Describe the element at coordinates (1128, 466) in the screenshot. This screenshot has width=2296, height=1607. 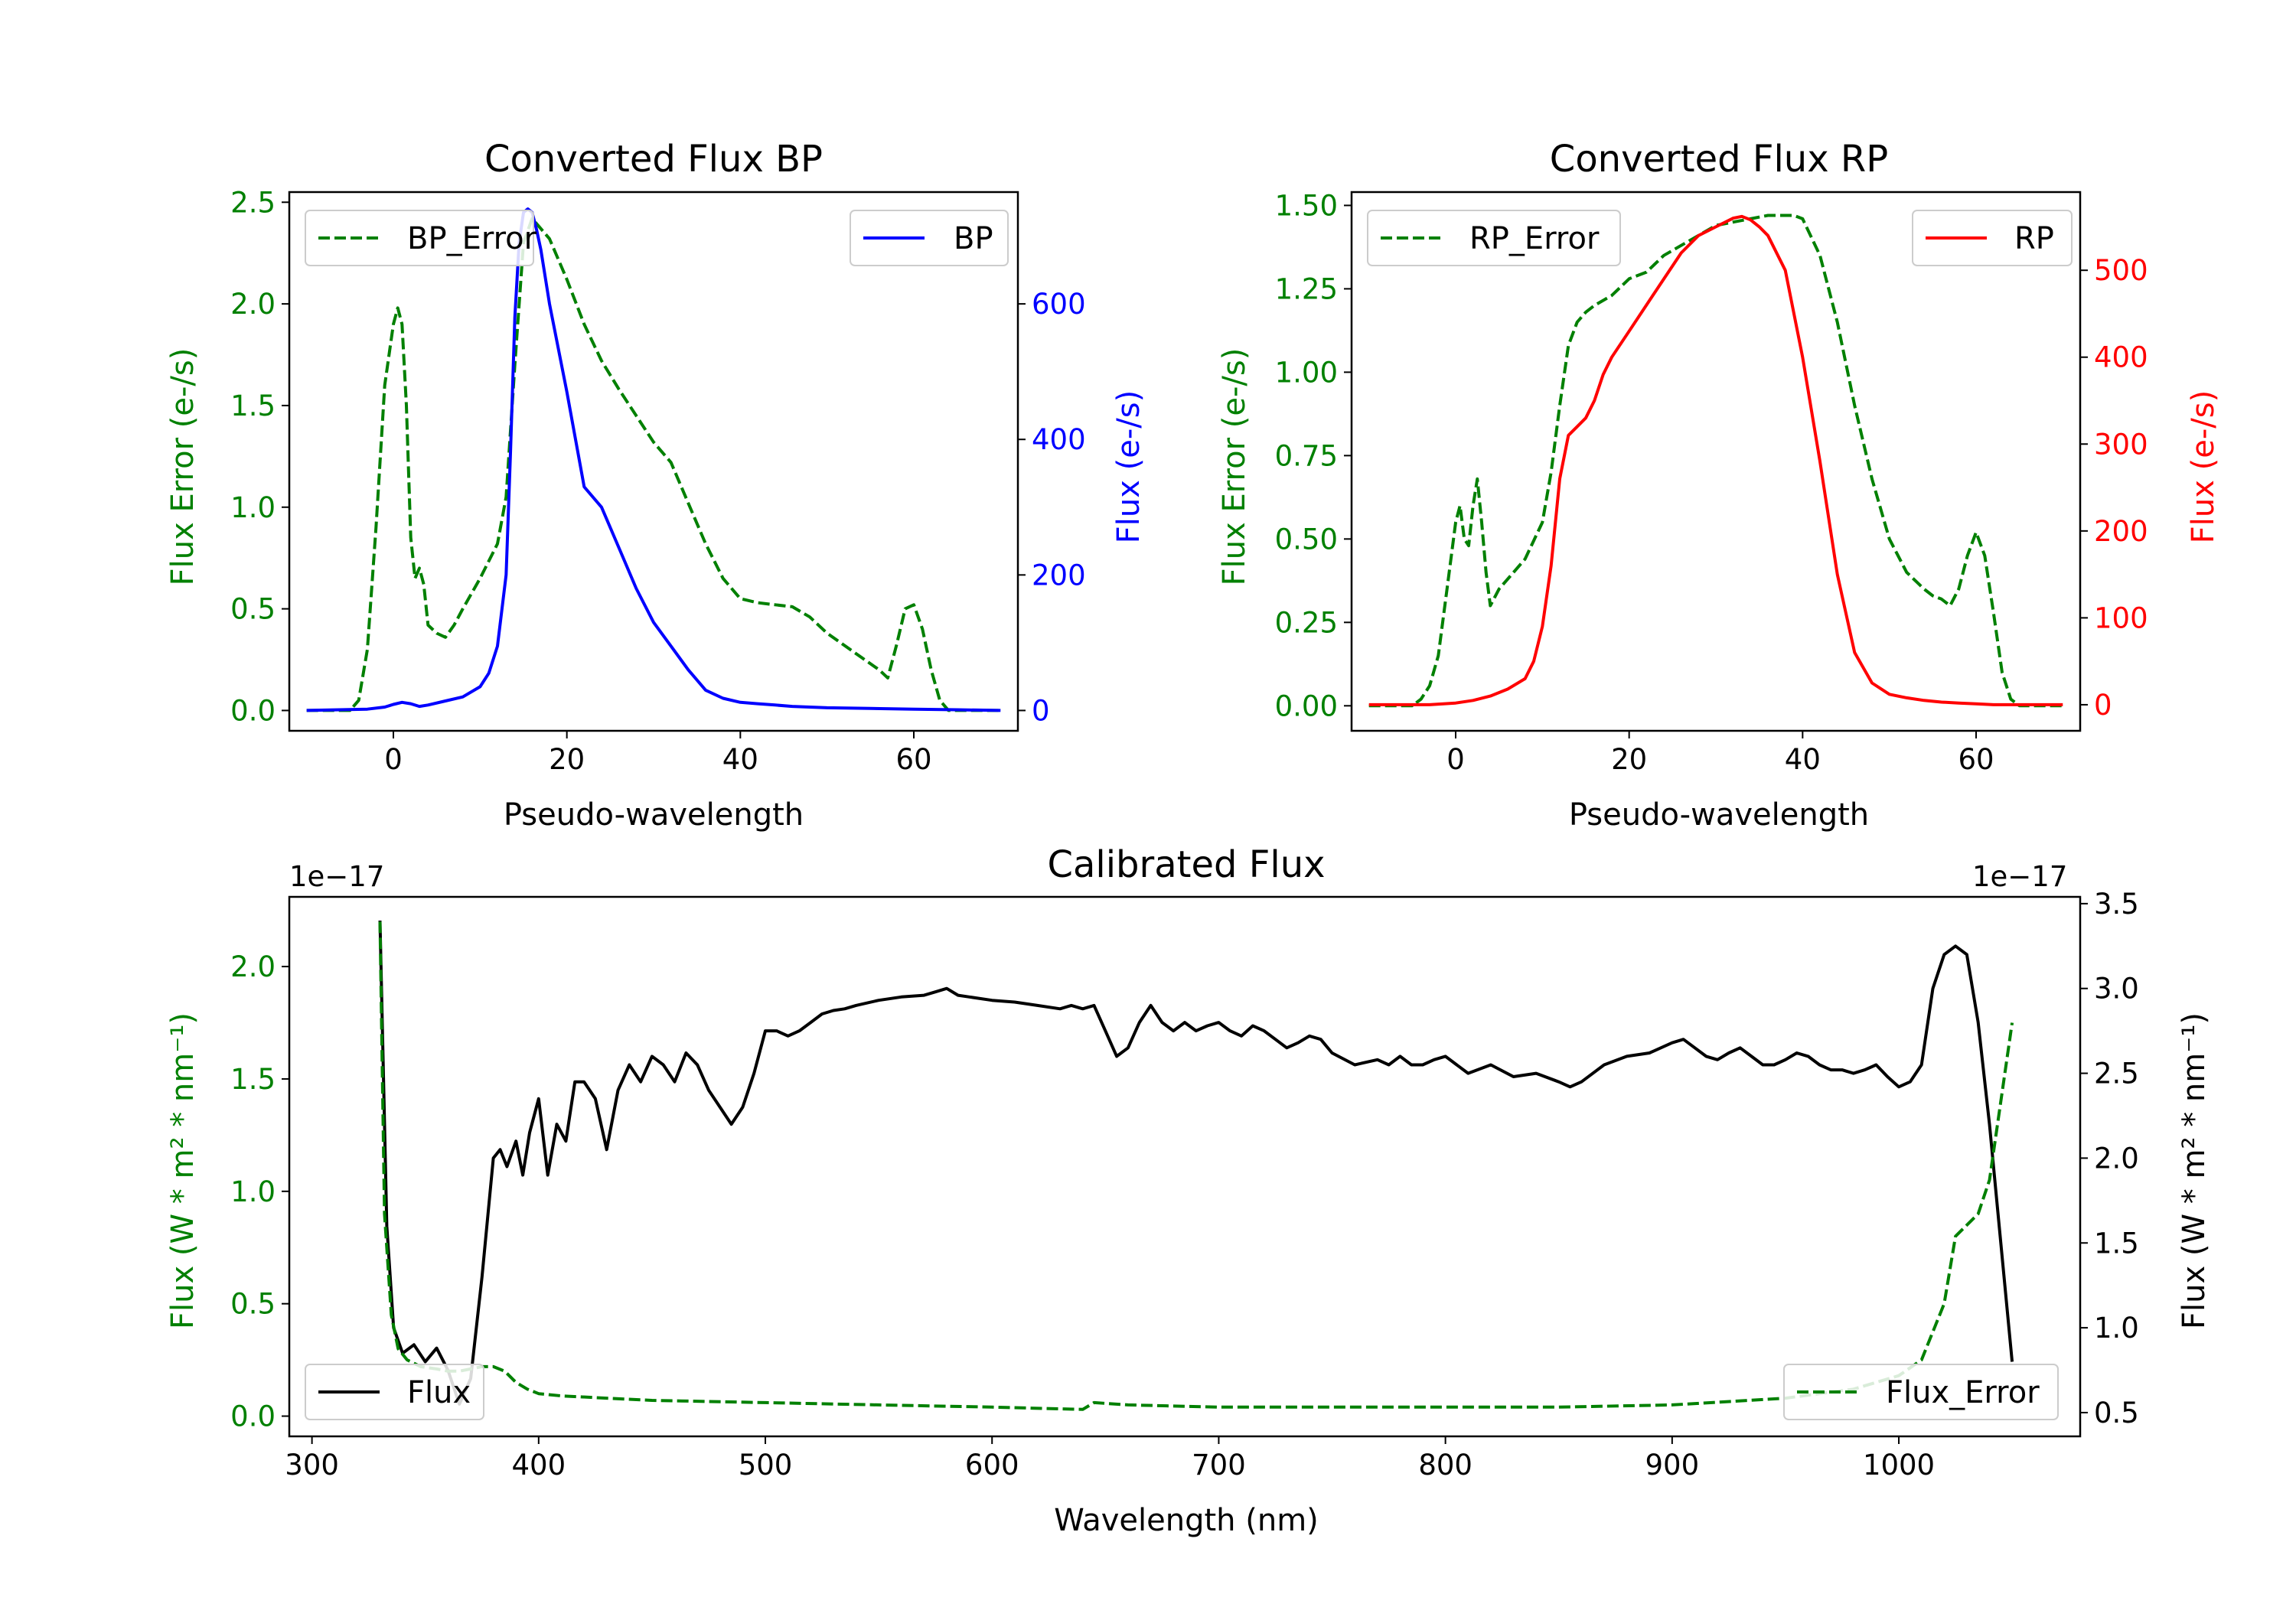
I see `y-axis-label-right: Flux (e-/s)` at that location.